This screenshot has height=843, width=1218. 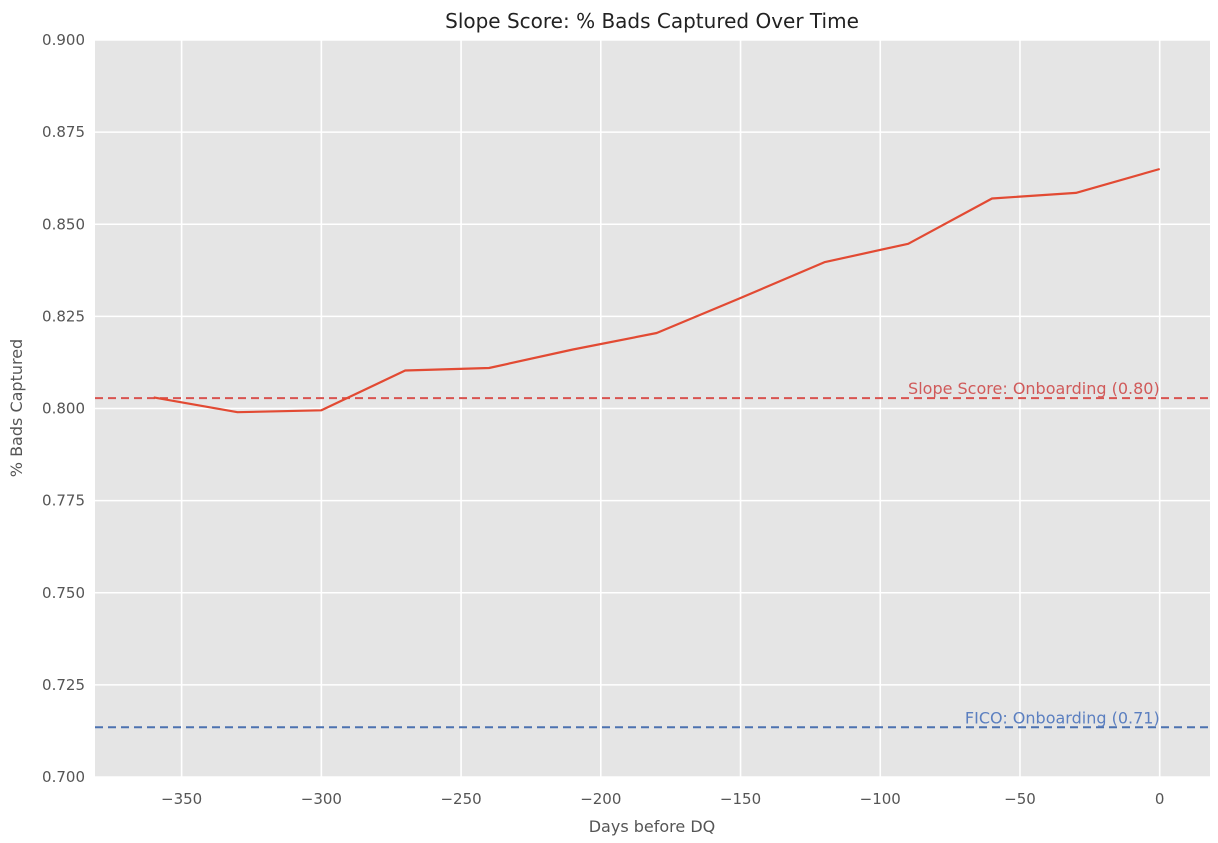 I want to click on y-tick-label: 0.825, so click(x=63, y=316).